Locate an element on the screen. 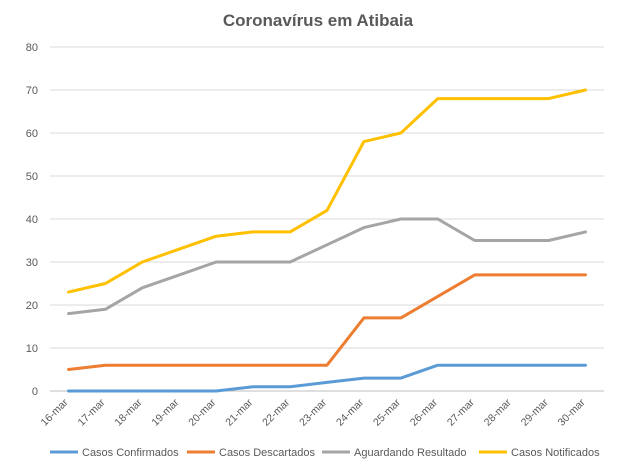  x-tick-label: 22-mar is located at coordinates (276, 412).